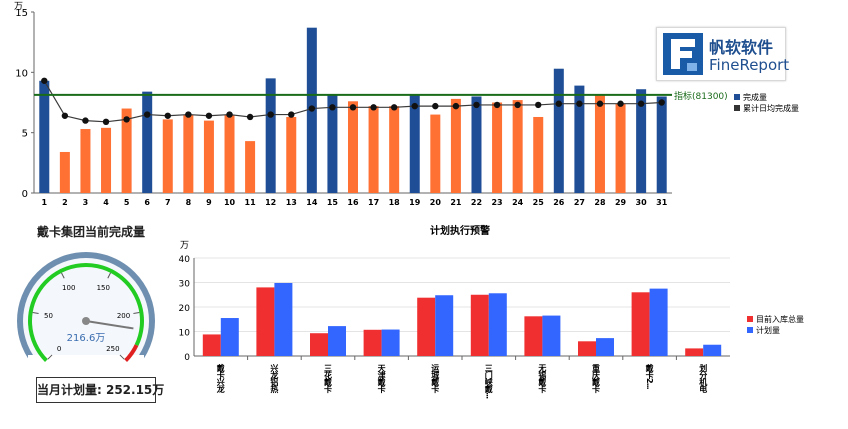  Describe the element at coordinates (683, 54) in the screenshot. I see `finereport-logo-icon` at that location.